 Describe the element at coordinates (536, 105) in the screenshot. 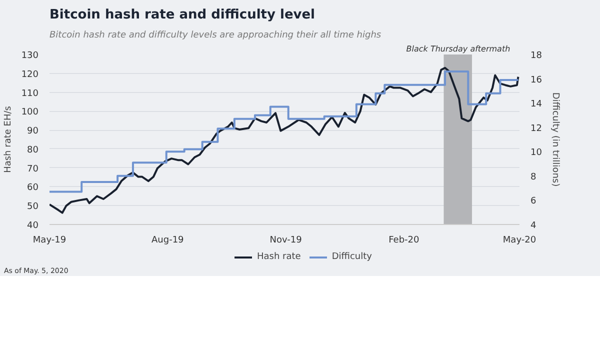

I see `y2-tick-label: 14` at that location.